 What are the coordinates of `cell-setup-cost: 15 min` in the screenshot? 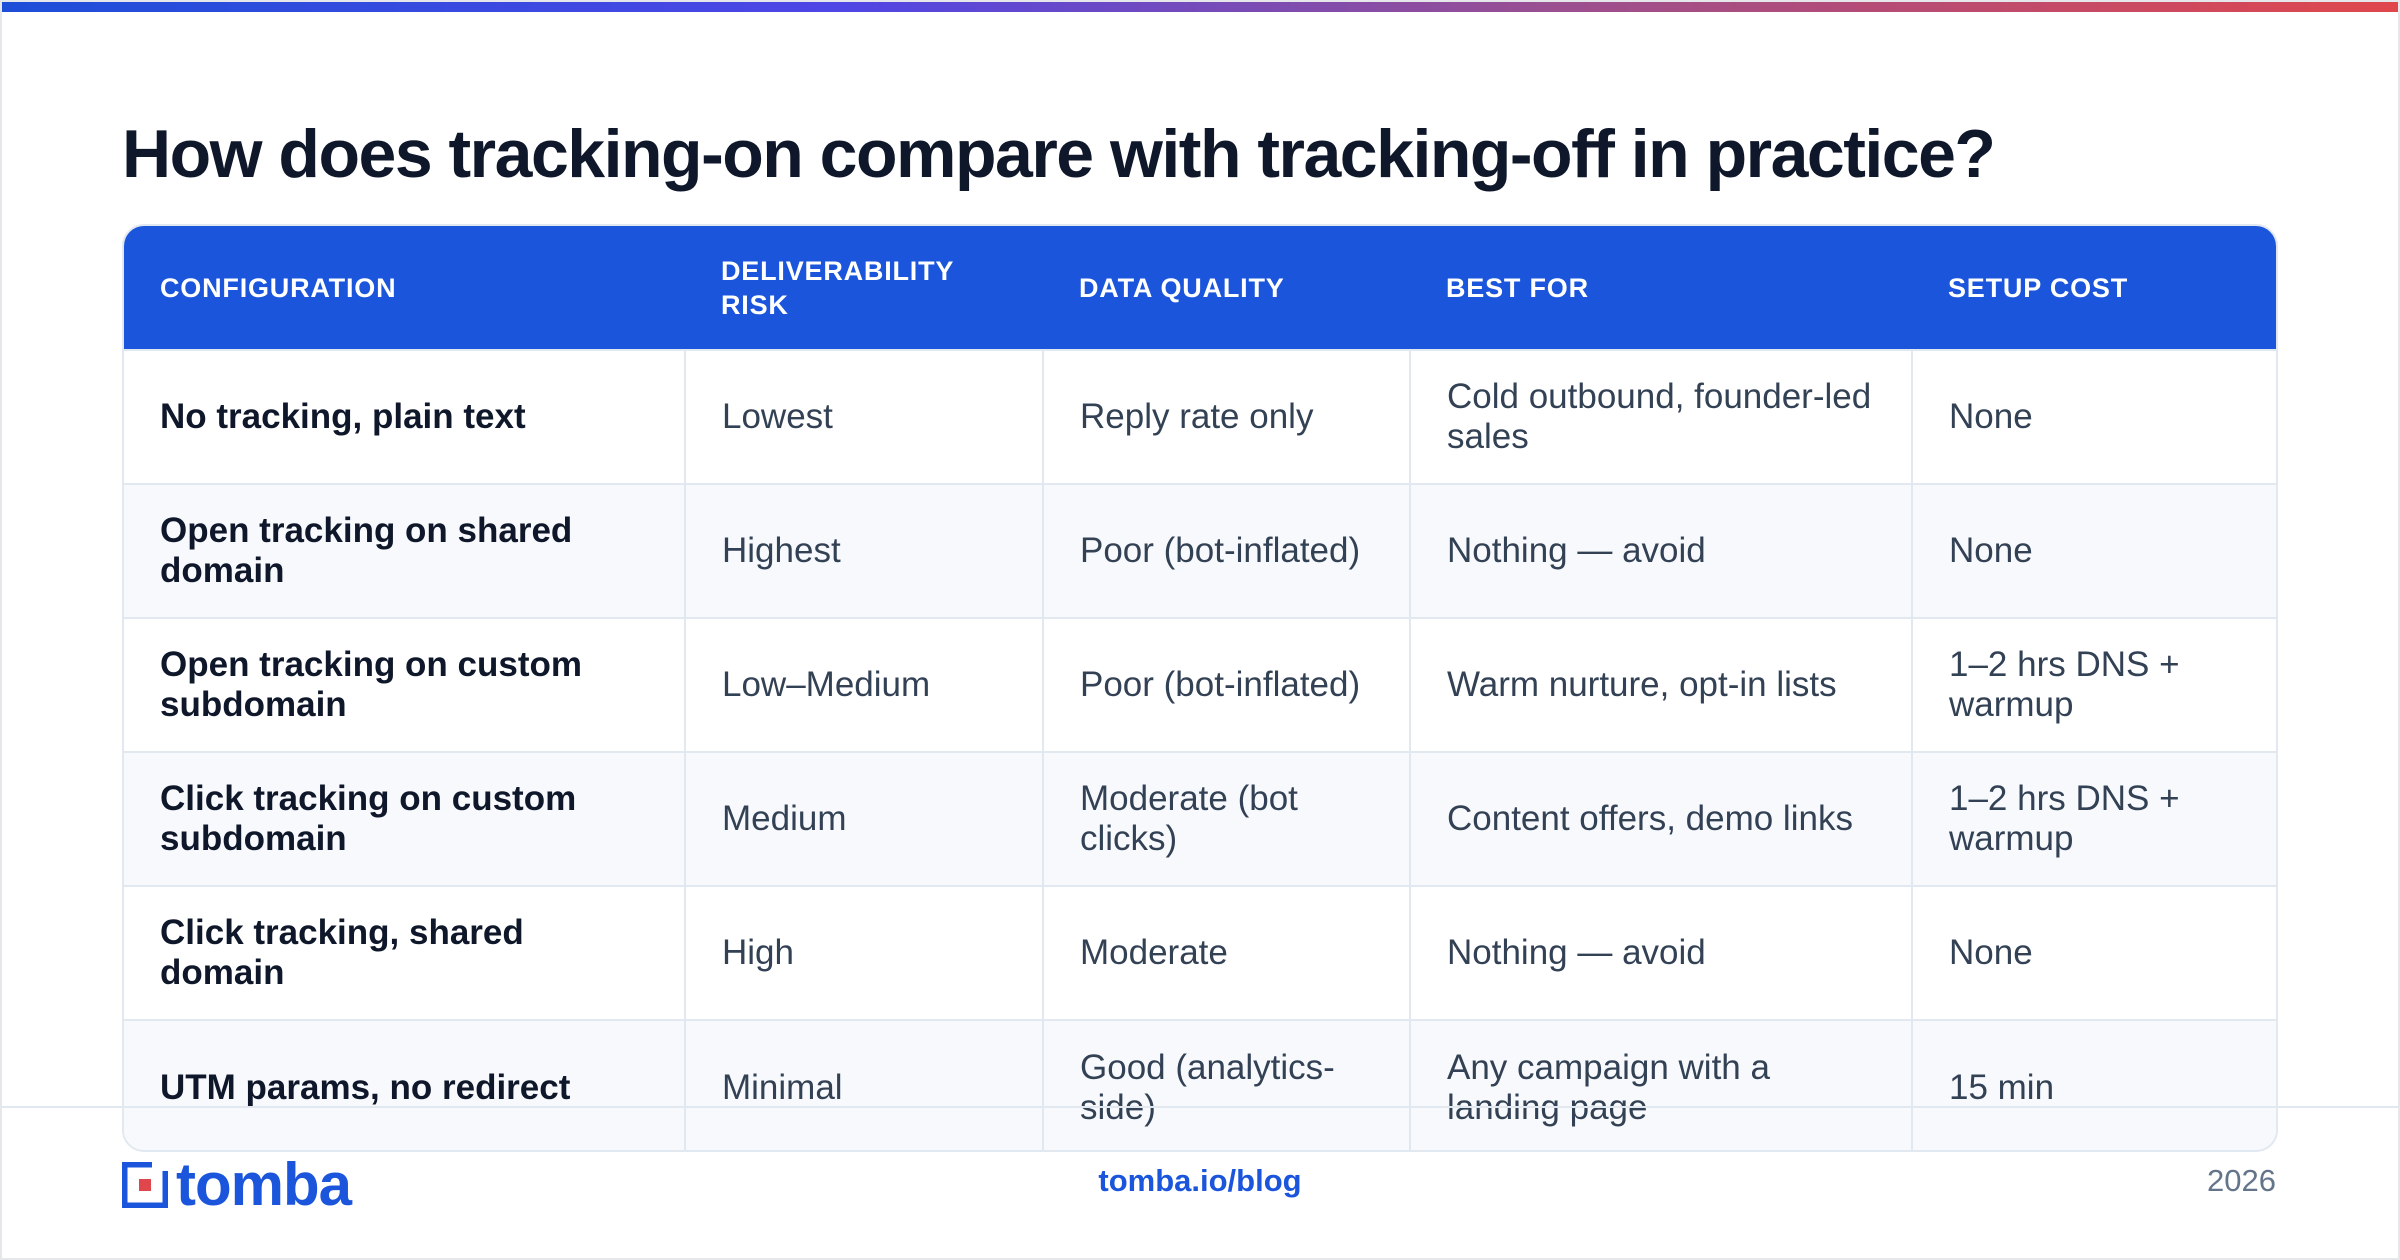 It's located at (2093, 1084).